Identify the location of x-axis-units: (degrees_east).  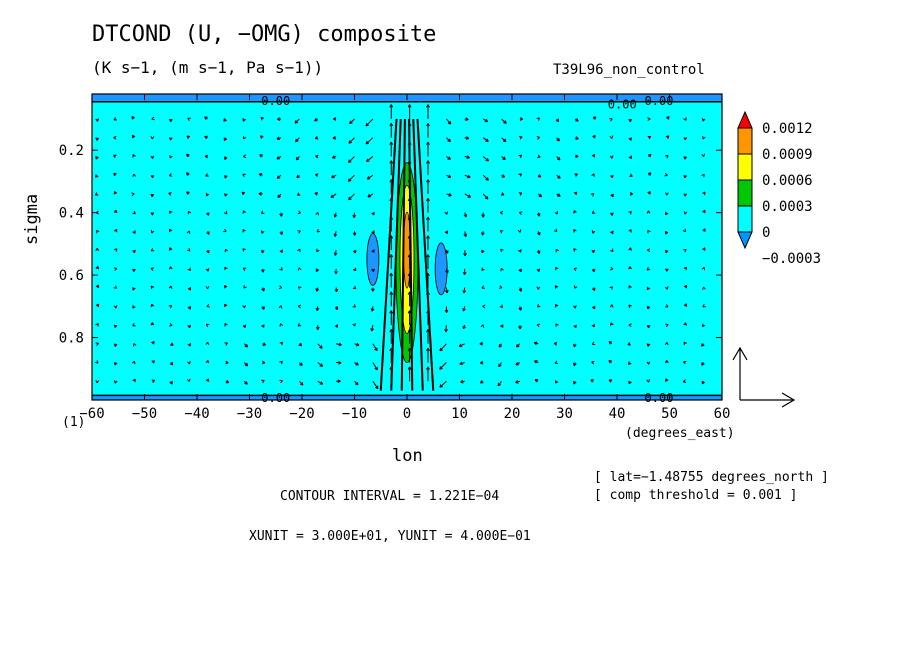
(680, 433).